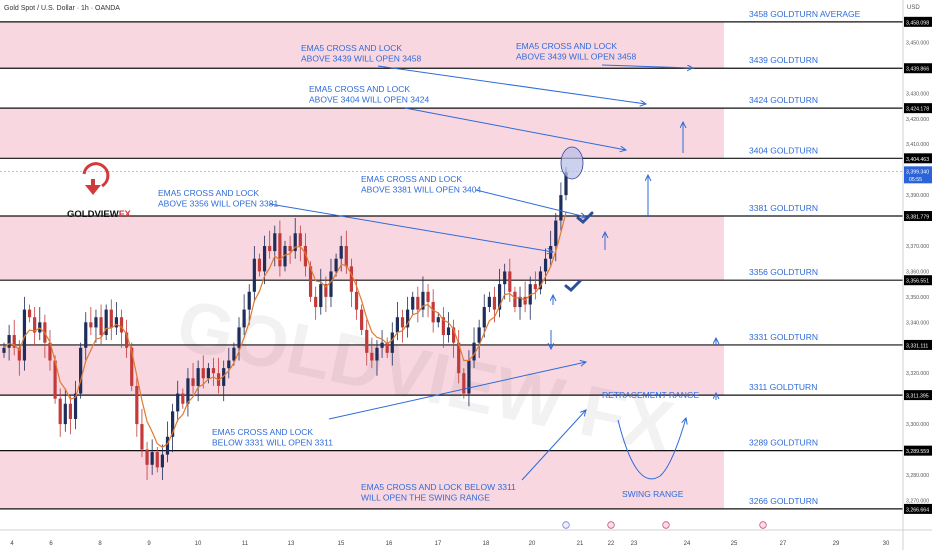  I want to click on logo-icon-flame, so click(93, 187).